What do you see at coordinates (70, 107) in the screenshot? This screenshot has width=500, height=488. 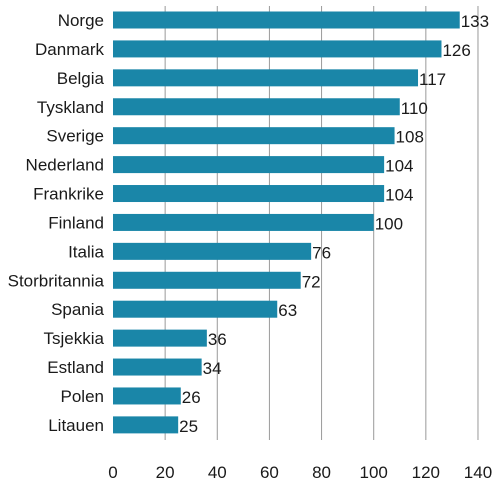 I see `category-label-tyskland: Tyskland` at bounding box center [70, 107].